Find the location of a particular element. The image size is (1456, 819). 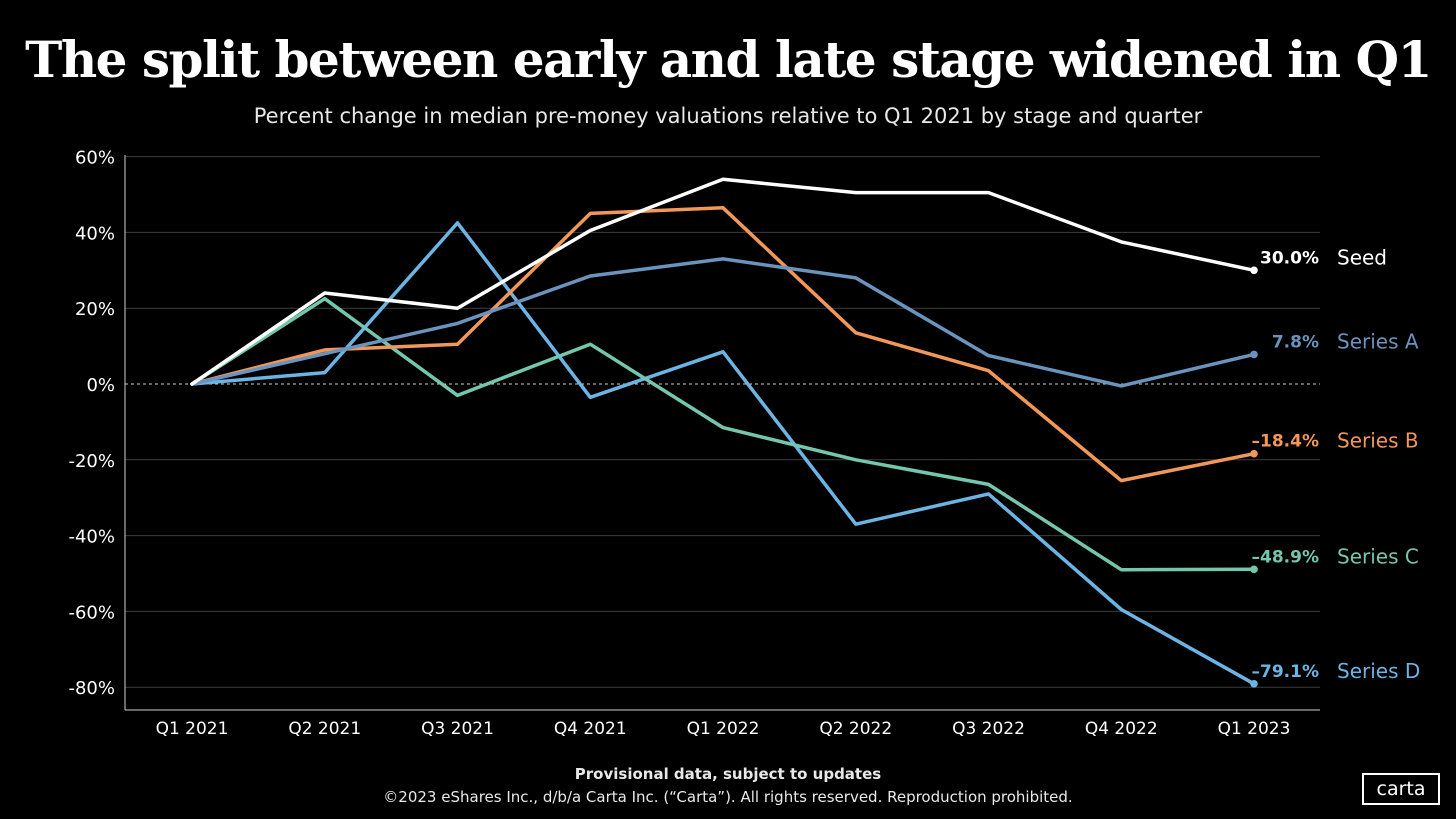

series-label-series-a: Series A is located at coordinates (1378, 341).